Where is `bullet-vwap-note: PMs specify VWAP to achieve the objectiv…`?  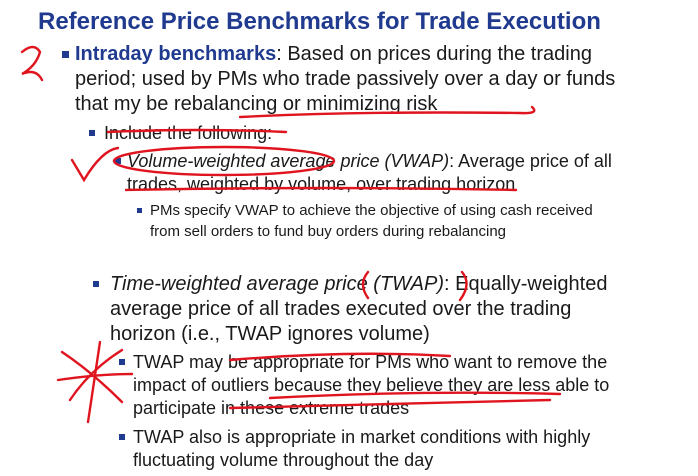 bullet-vwap-note: PMs specify VWAP to achieve the objectiv… is located at coordinates (373, 221).